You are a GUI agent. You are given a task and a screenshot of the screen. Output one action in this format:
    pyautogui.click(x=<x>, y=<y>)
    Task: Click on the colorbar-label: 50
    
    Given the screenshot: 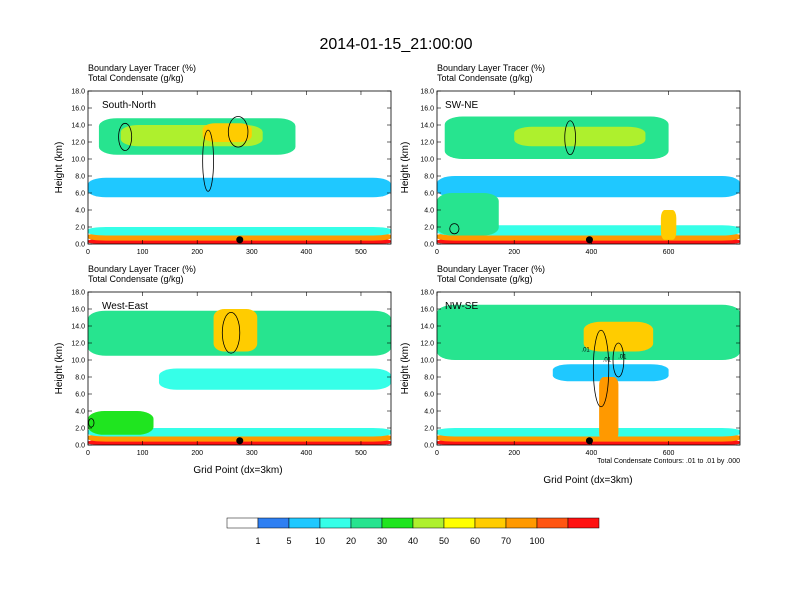 What is the action you would take?
    pyautogui.click(x=444, y=541)
    